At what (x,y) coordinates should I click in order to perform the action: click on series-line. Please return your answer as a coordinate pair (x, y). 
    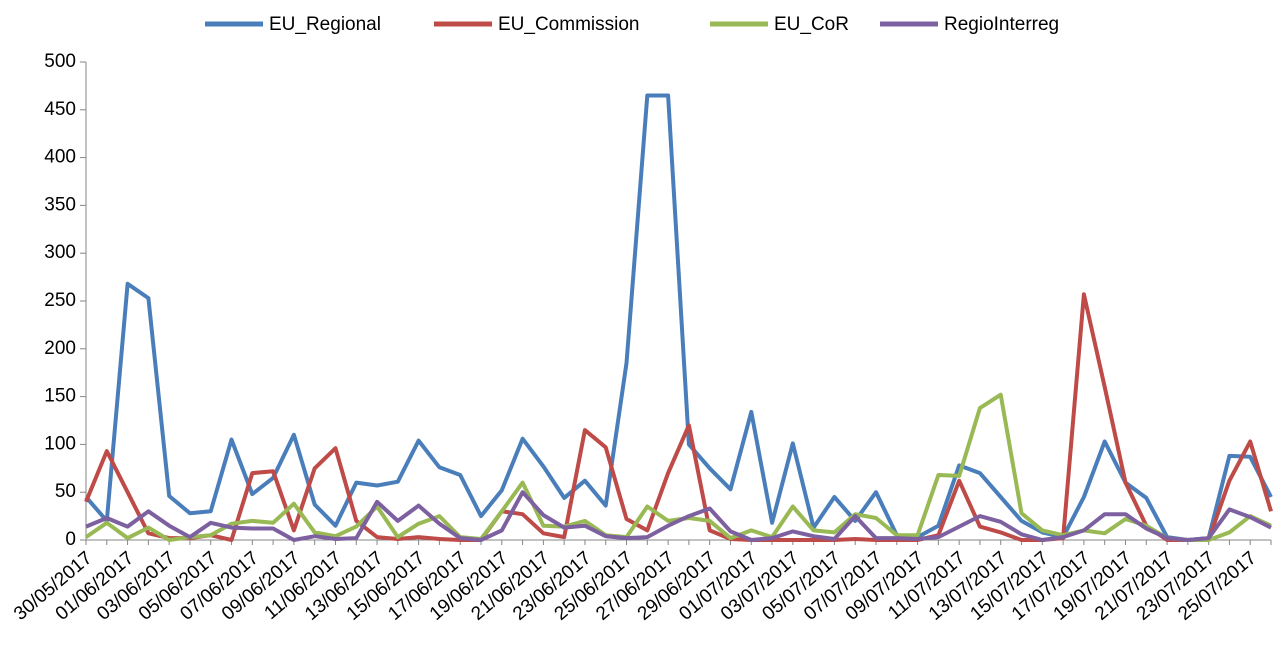
    Looking at the image, I should click on (678, 516).